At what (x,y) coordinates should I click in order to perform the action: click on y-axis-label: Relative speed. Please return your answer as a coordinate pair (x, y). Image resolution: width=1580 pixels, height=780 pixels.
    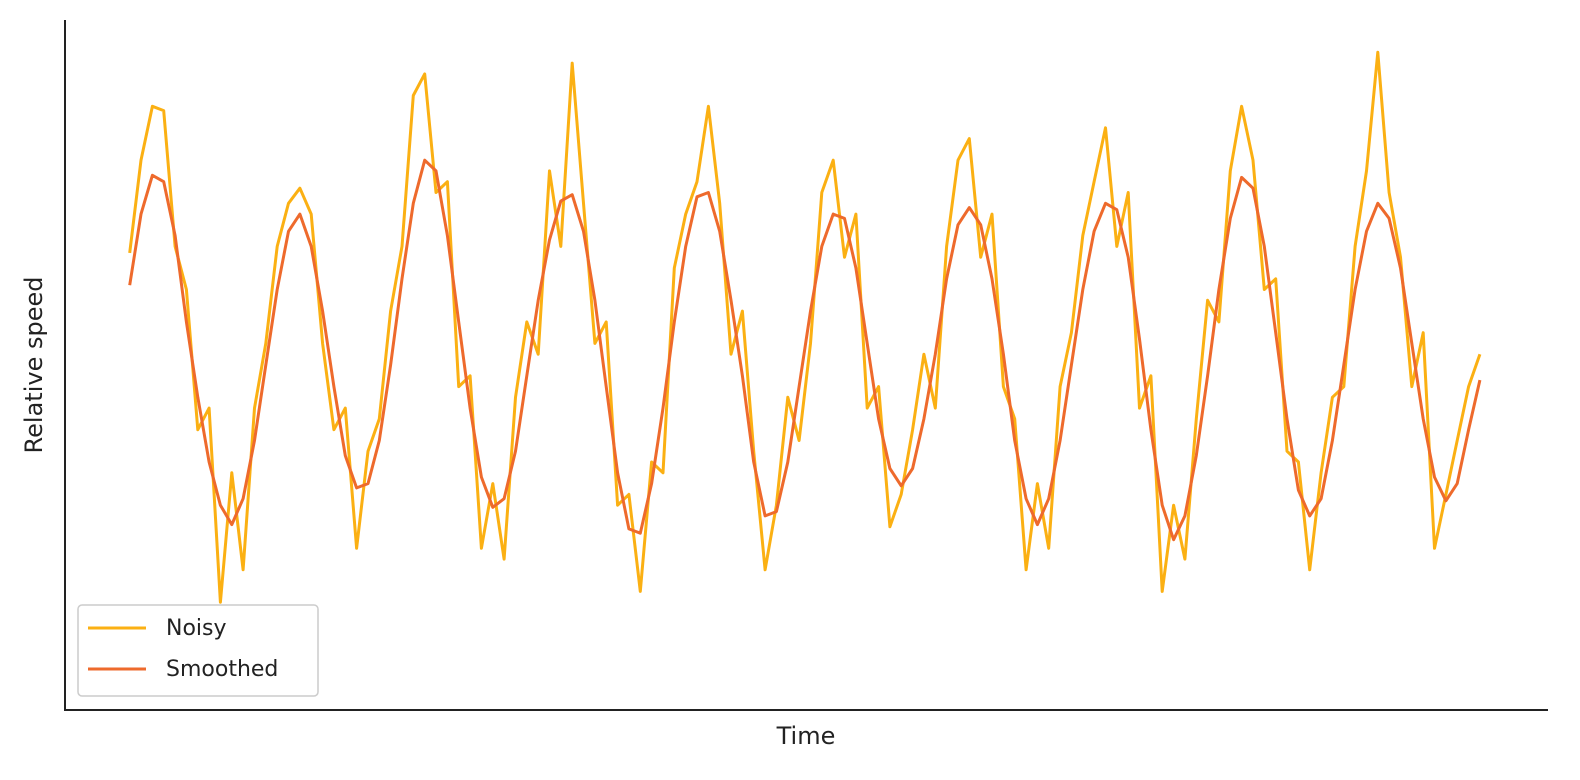
    Looking at the image, I should click on (34, 365).